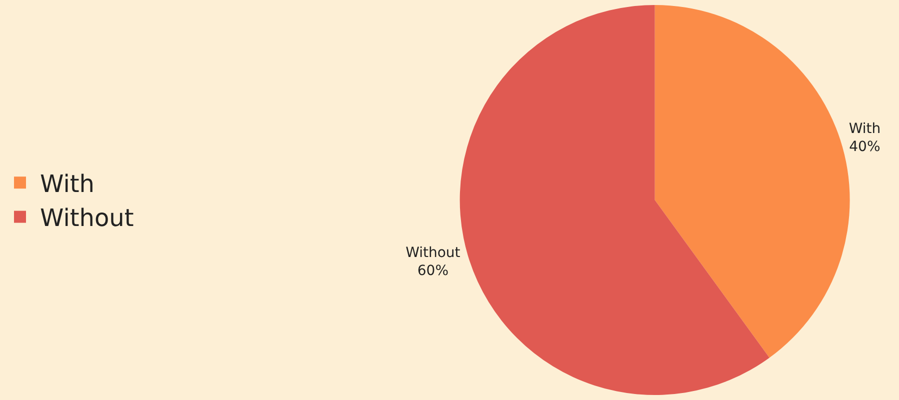  I want to click on legend-label: Without, so click(87, 218).